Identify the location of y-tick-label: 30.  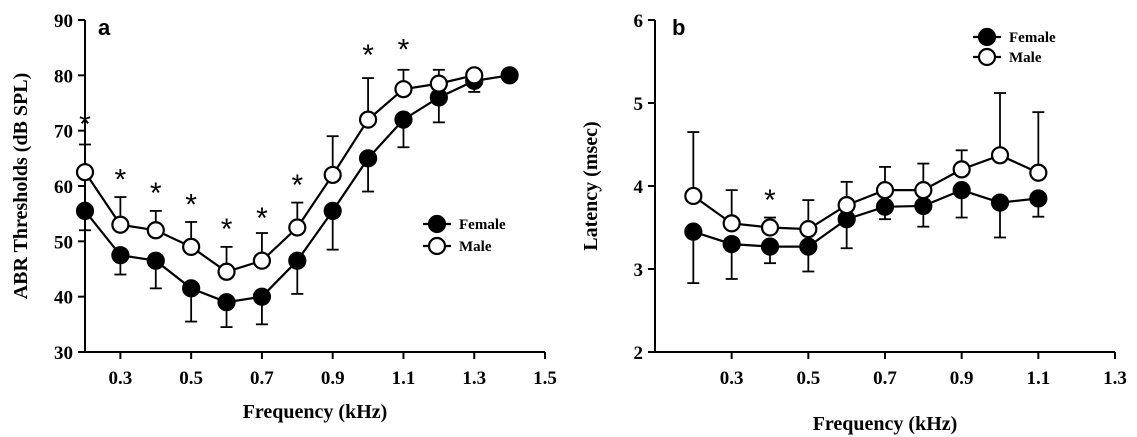
(63, 353).